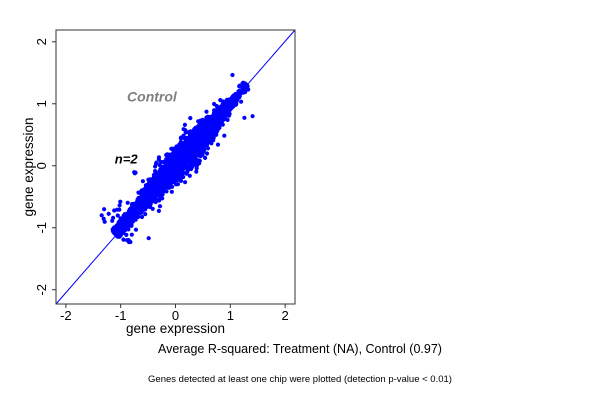 This screenshot has height=400, width=600. I want to click on y-tick-label: 0, so click(41, 165).